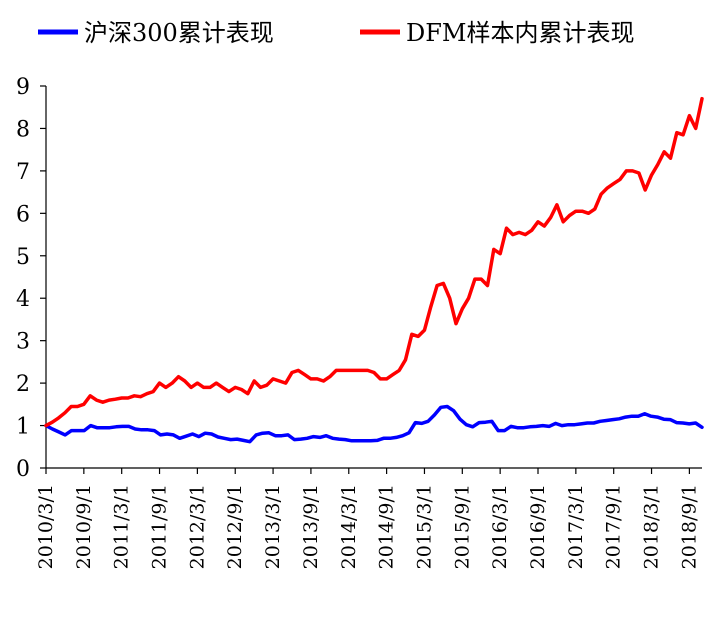 The width and height of the screenshot is (720, 622). What do you see at coordinates (23, 172) in the screenshot?
I see `y-tick-label: 7` at bounding box center [23, 172].